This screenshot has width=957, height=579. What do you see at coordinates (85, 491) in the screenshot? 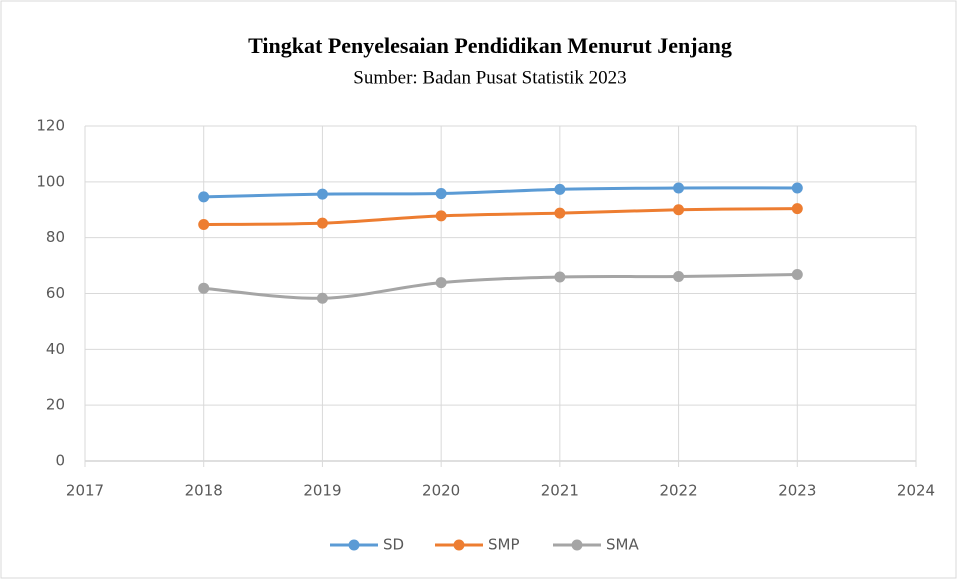
I see `x-tick-label: 2017` at bounding box center [85, 491].